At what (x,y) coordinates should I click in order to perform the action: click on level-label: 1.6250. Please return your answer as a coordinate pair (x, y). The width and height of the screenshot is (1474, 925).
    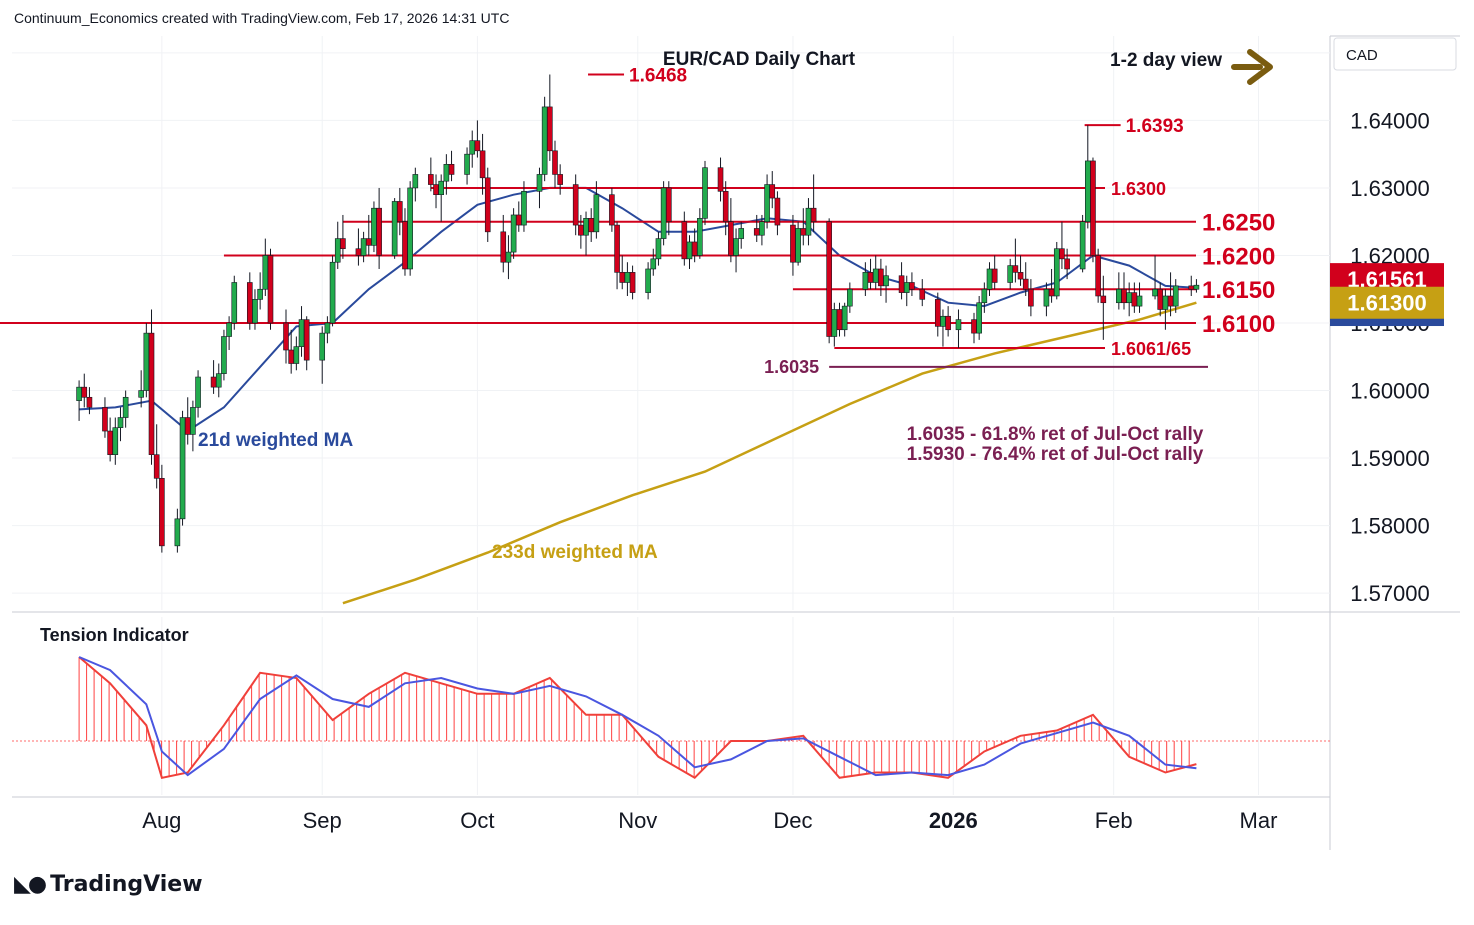
    Looking at the image, I should click on (1238, 223).